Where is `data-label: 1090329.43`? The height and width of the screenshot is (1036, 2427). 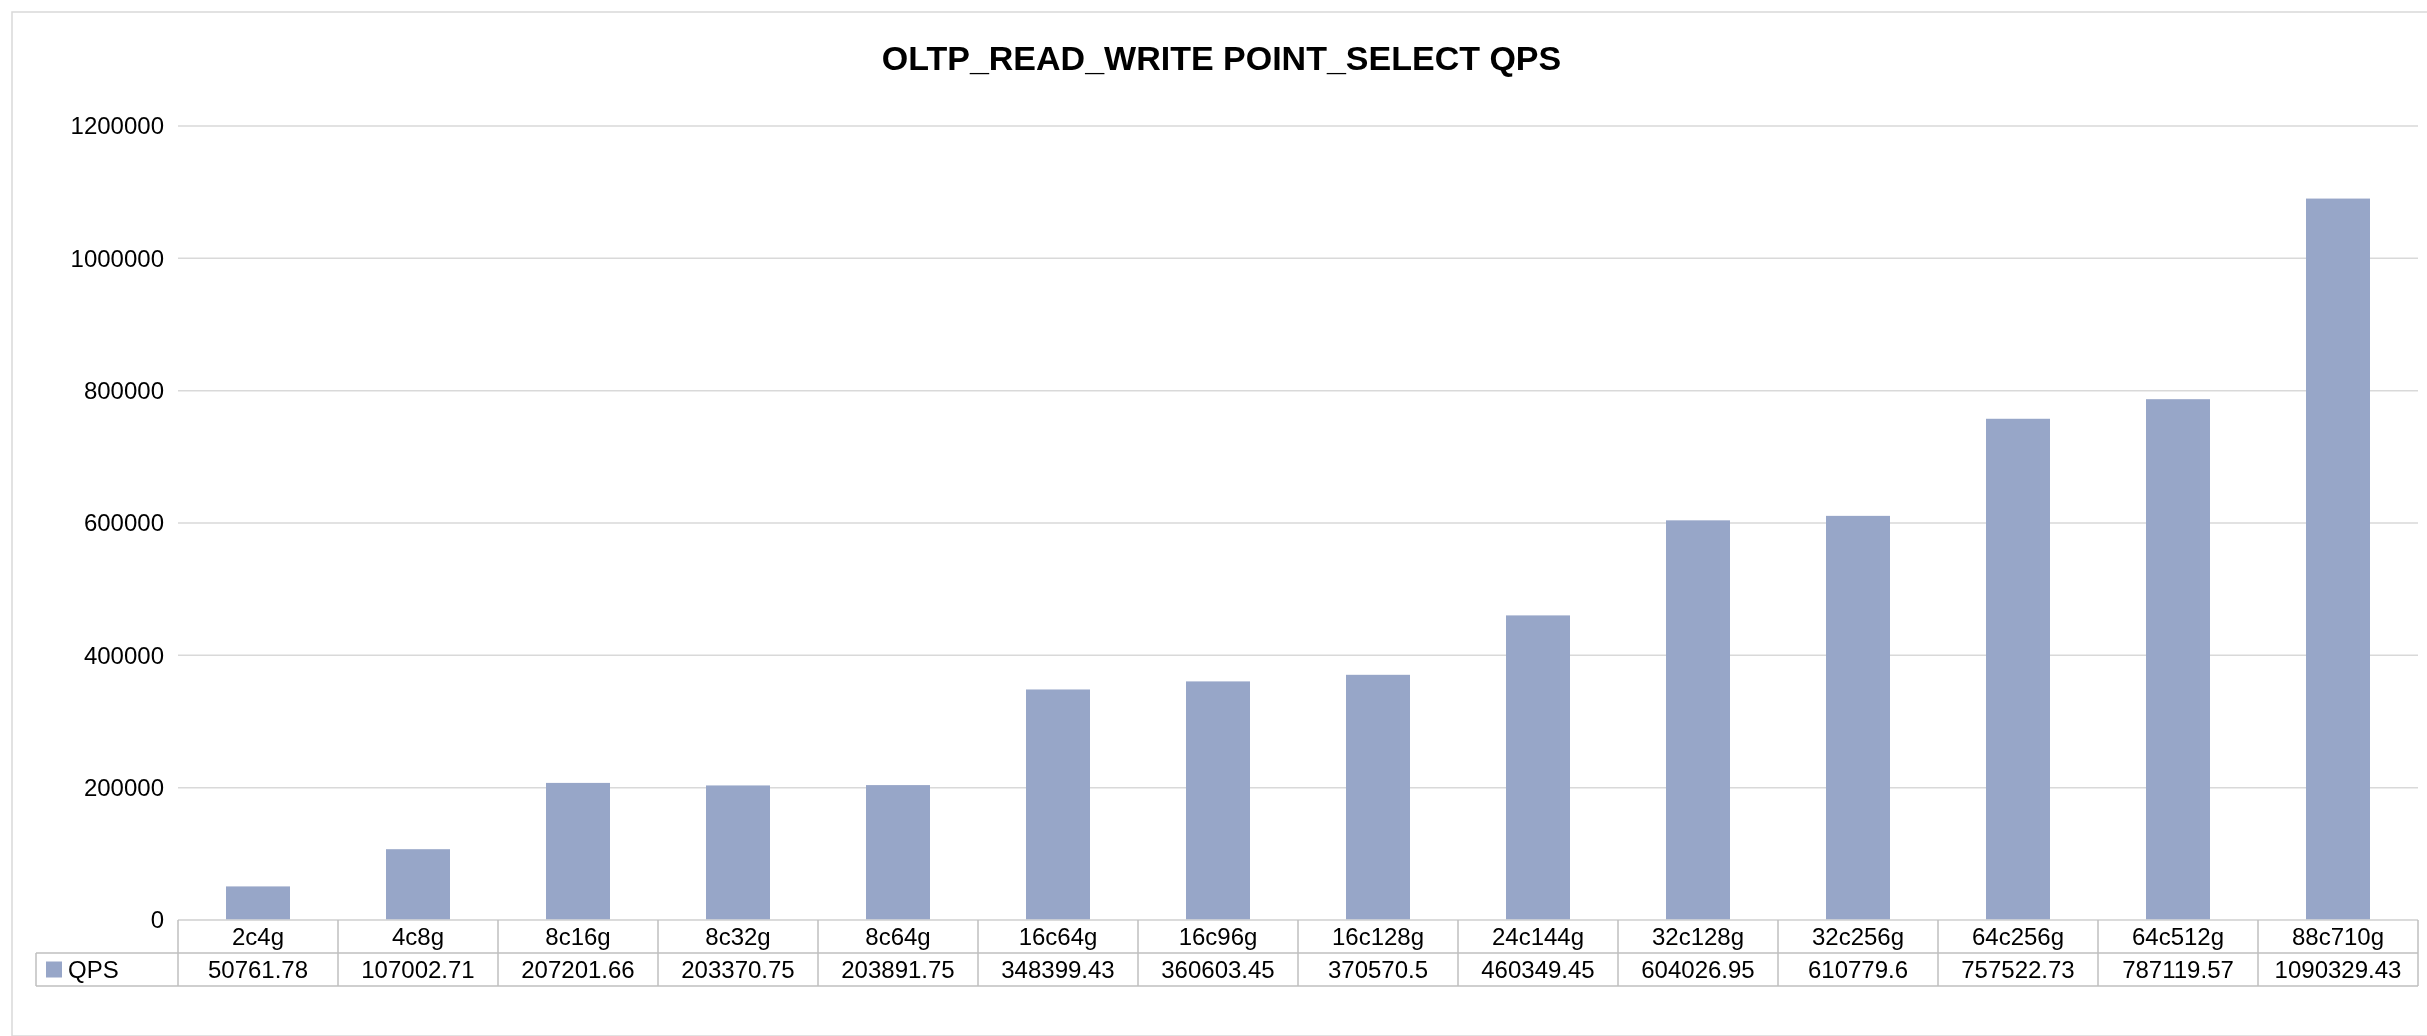
data-label: 1090329.43 is located at coordinates (2338, 969).